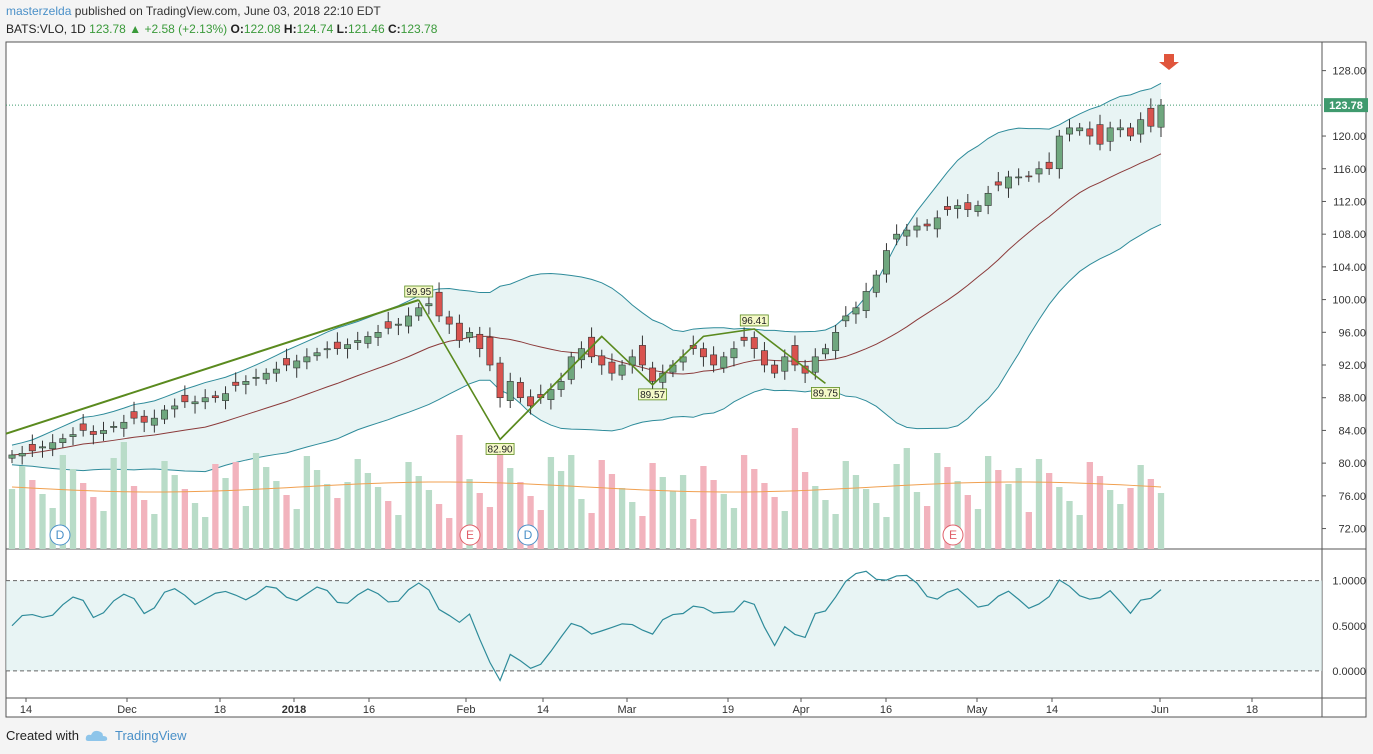 The height and width of the screenshot is (754, 1373). Describe the element at coordinates (1346, 105) in the screenshot. I see `last-price-tag` at that location.